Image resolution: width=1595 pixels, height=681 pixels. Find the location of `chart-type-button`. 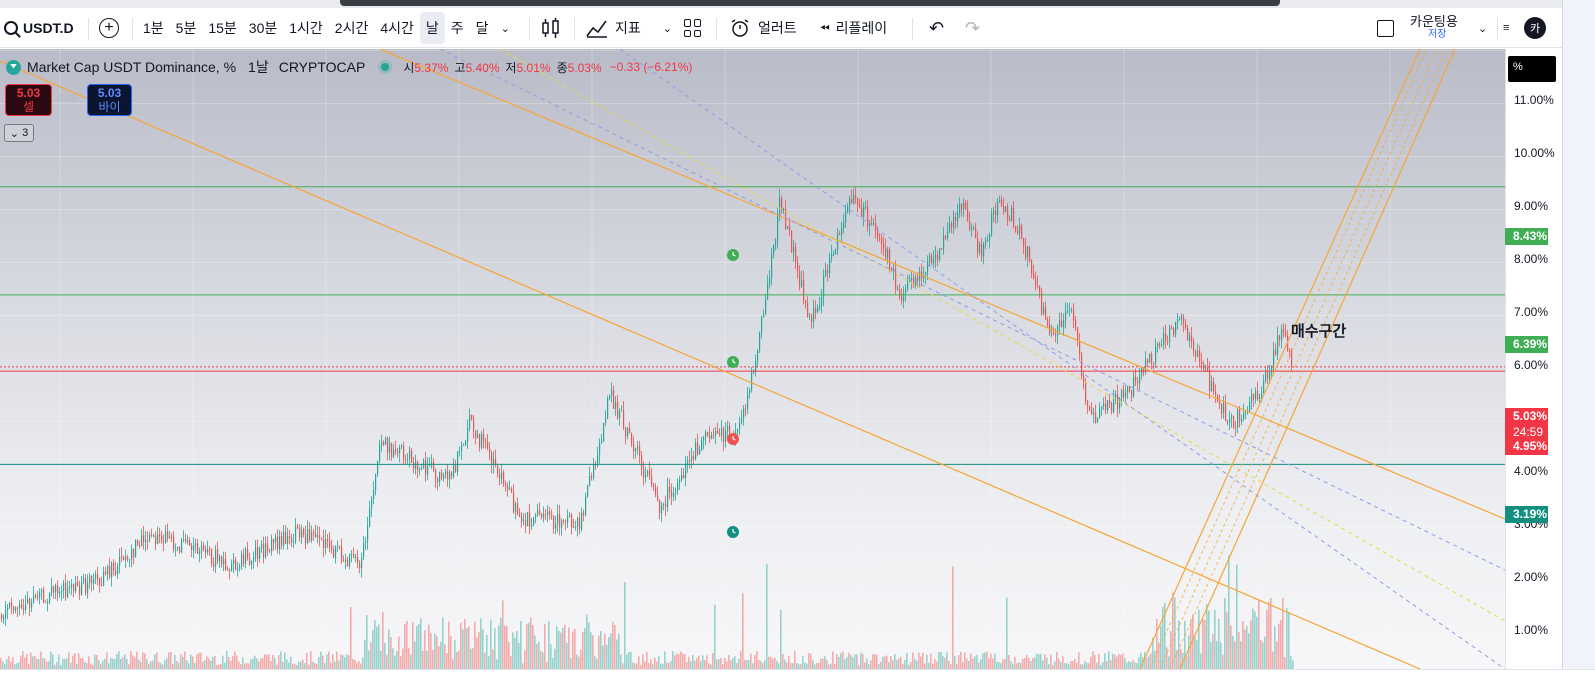

chart-type-button is located at coordinates (551, 28).